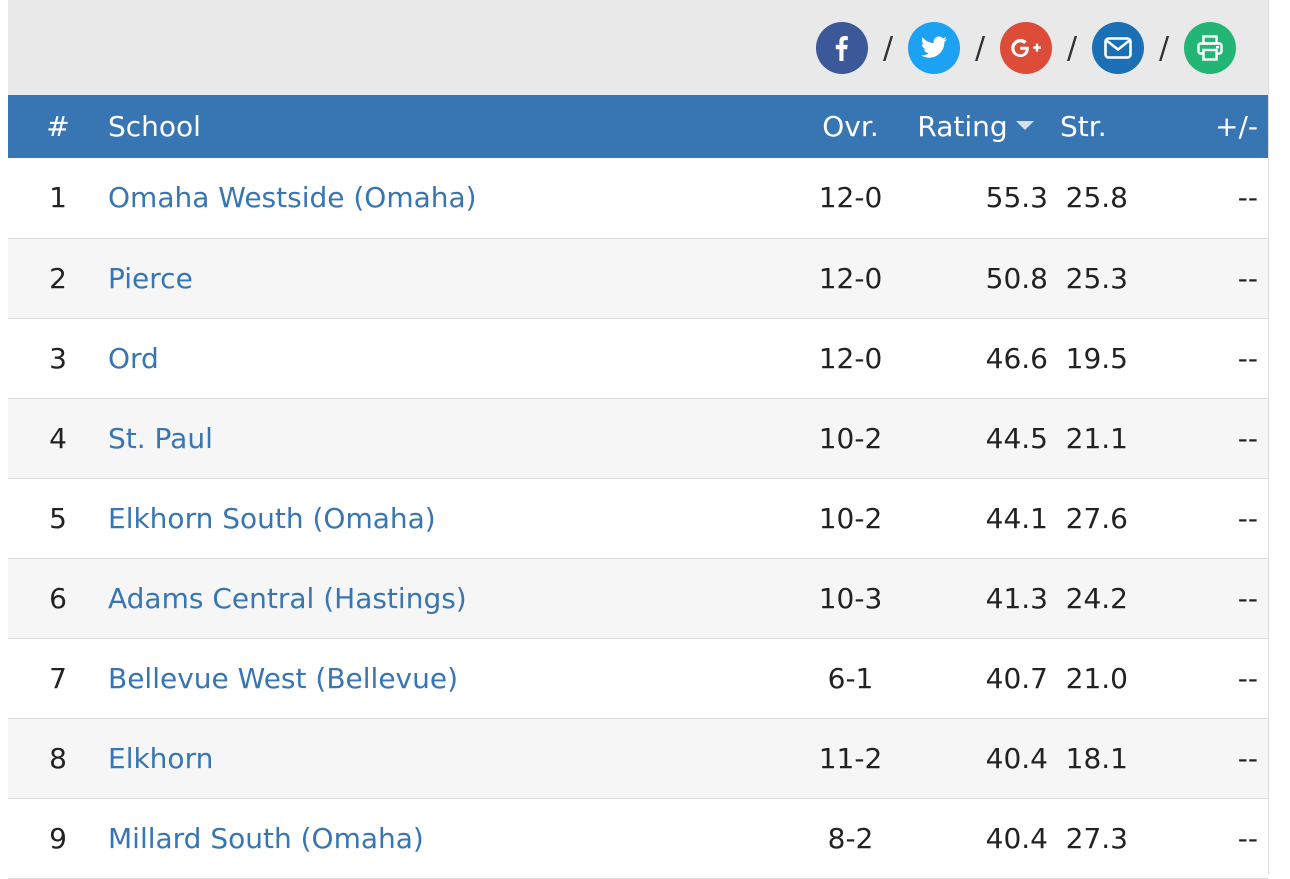 The height and width of the screenshot is (879, 1290). What do you see at coordinates (1016, 438) in the screenshot?
I see `rating-cell: 44.5` at bounding box center [1016, 438].